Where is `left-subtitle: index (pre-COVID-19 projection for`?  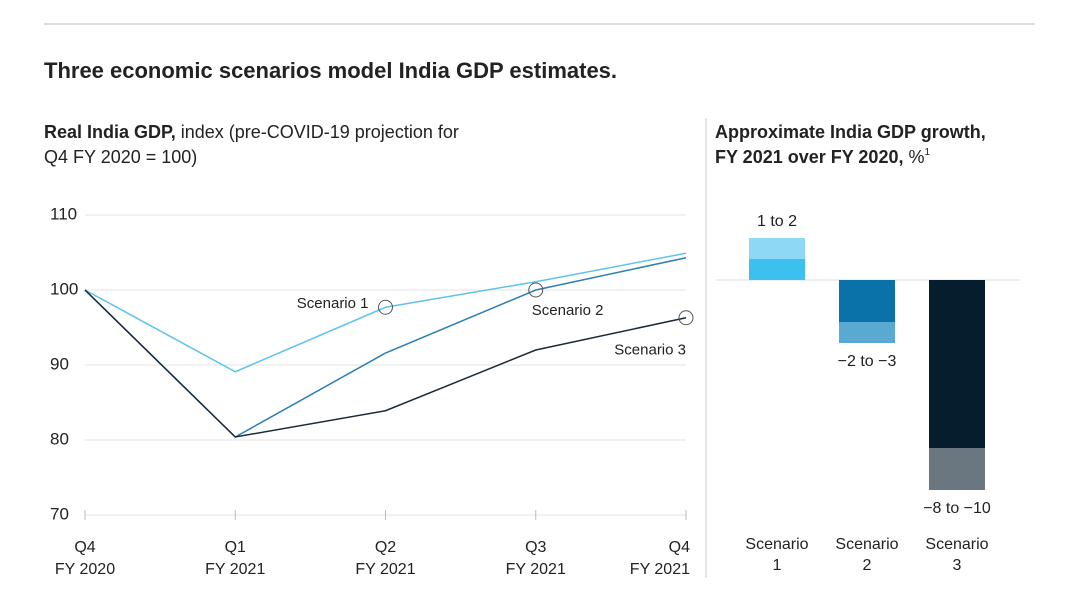 left-subtitle: index (pre-COVID-19 projection for is located at coordinates (320, 132).